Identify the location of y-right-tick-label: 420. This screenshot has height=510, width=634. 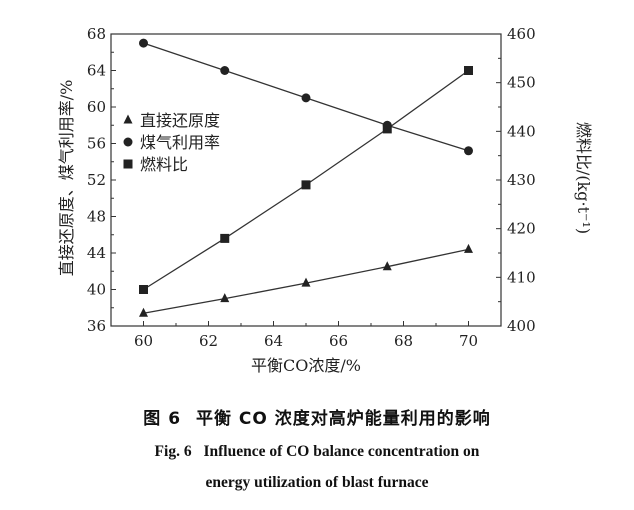
(521, 229).